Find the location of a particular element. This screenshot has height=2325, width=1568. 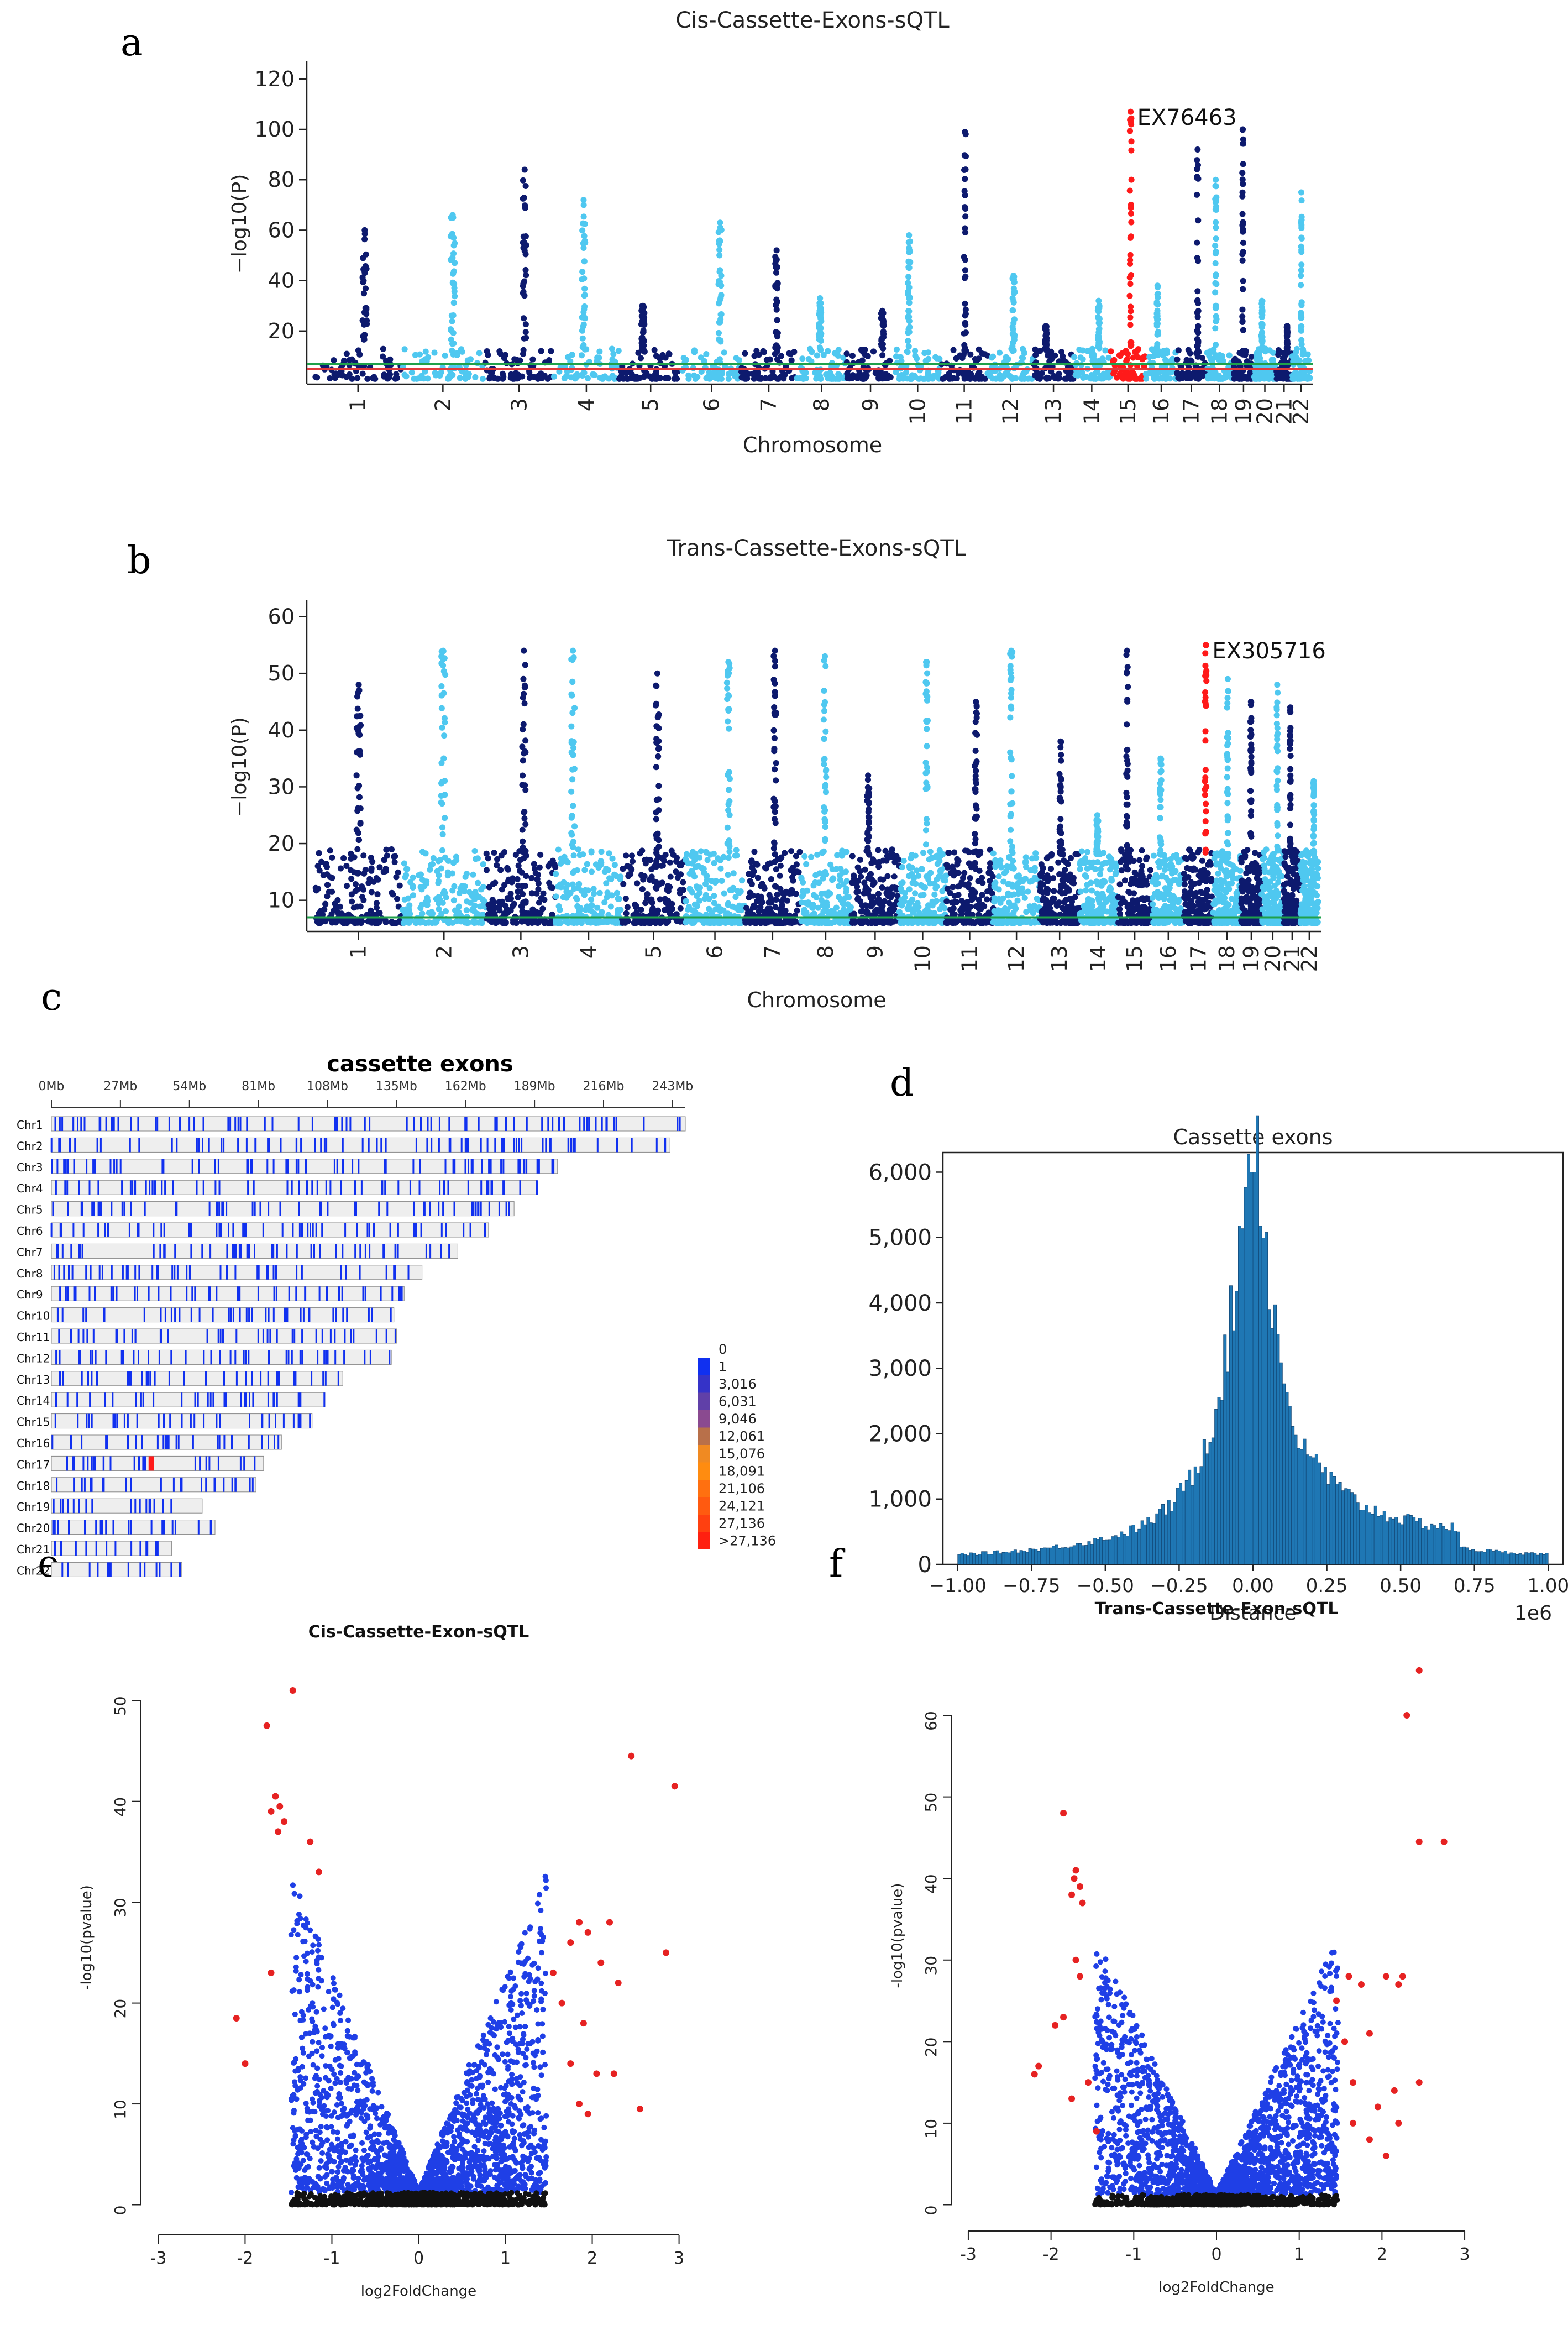

x-tick-label-chr16: 16 is located at coordinates (1161, 411).